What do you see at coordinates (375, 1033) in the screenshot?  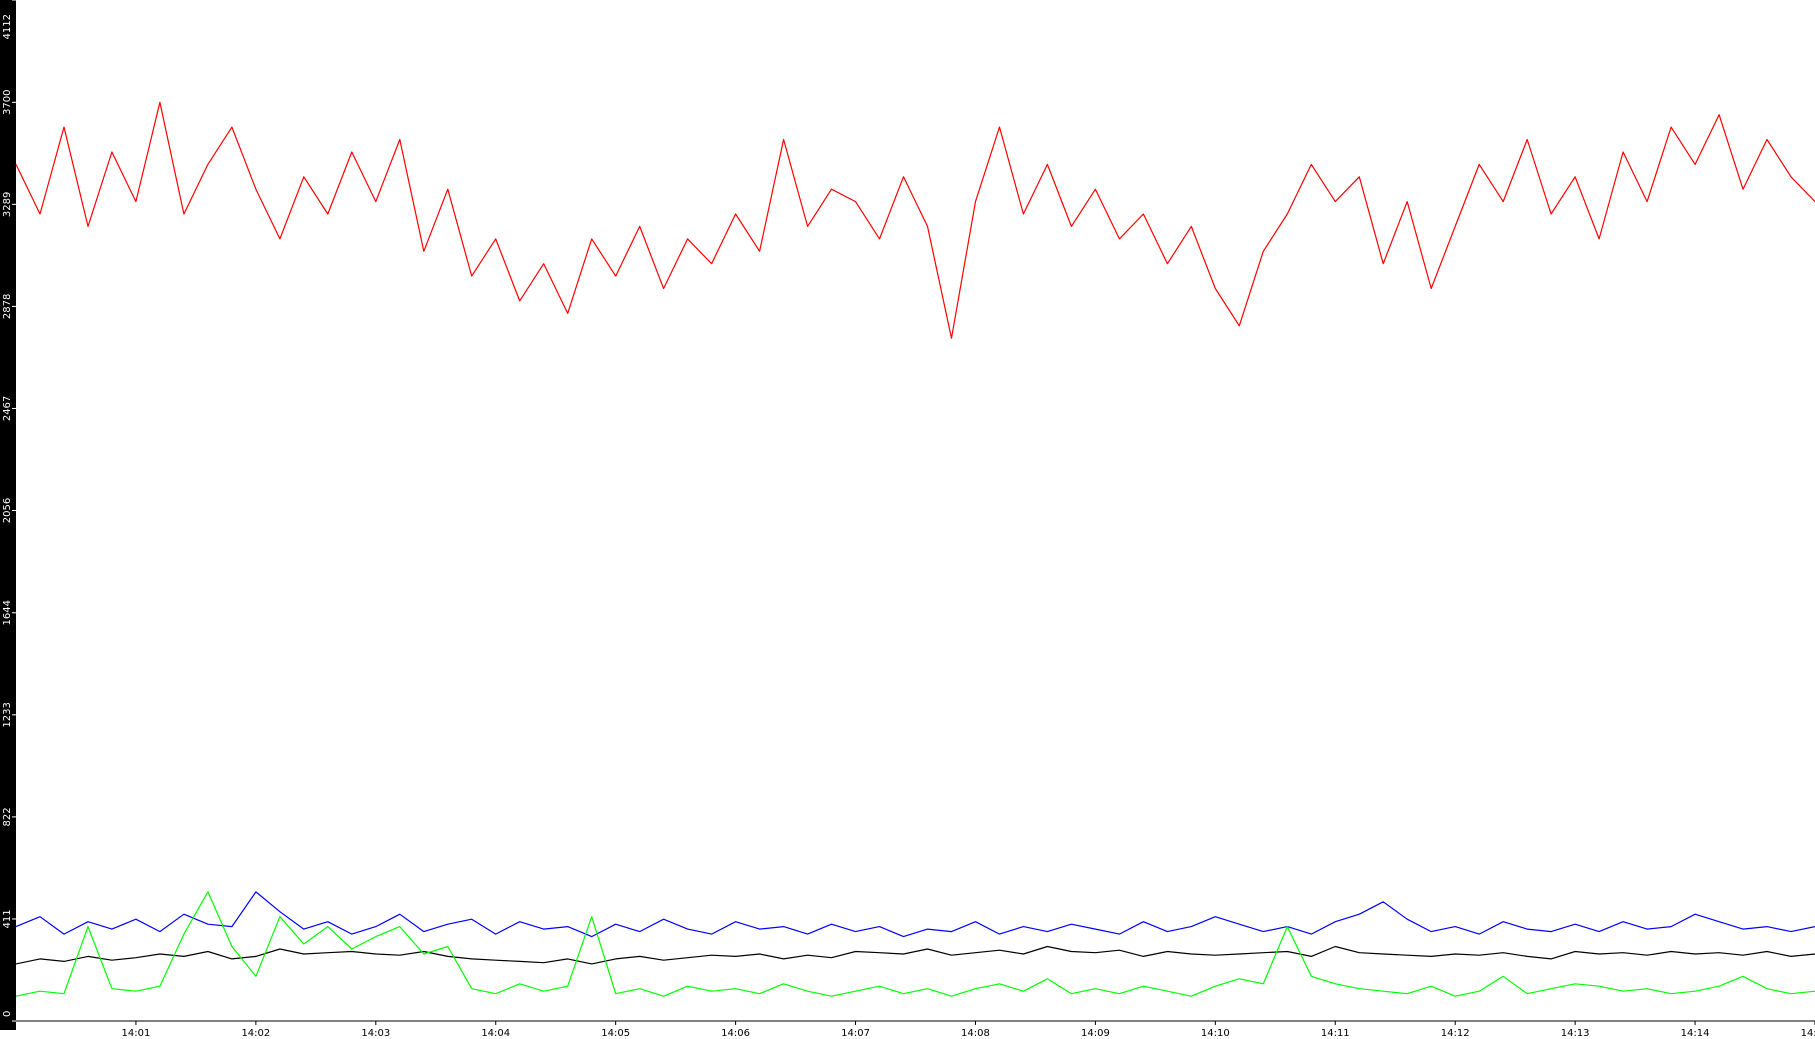 I see `x-tick-label: 14:03` at bounding box center [375, 1033].